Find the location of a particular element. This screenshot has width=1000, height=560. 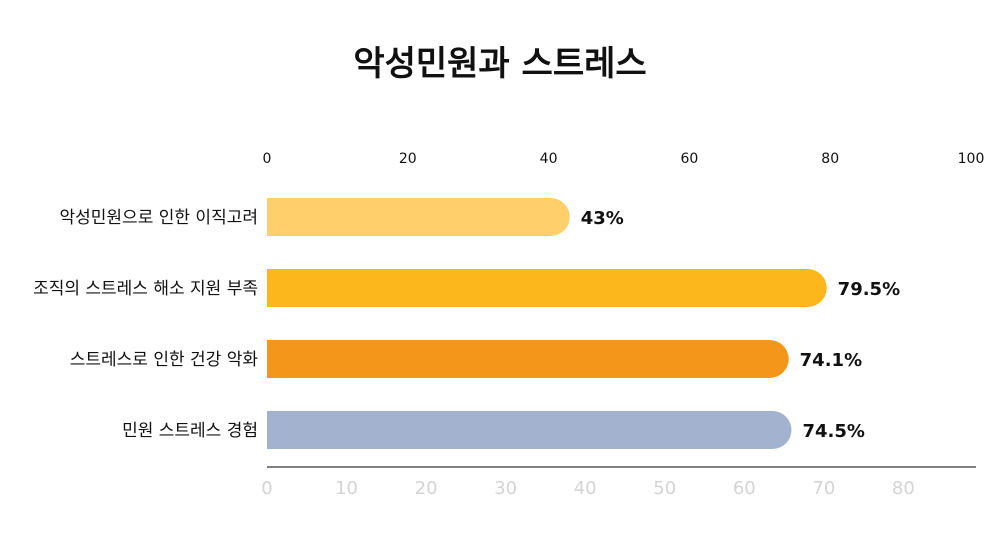

top-axis-tick-label: 80 is located at coordinates (830, 159).